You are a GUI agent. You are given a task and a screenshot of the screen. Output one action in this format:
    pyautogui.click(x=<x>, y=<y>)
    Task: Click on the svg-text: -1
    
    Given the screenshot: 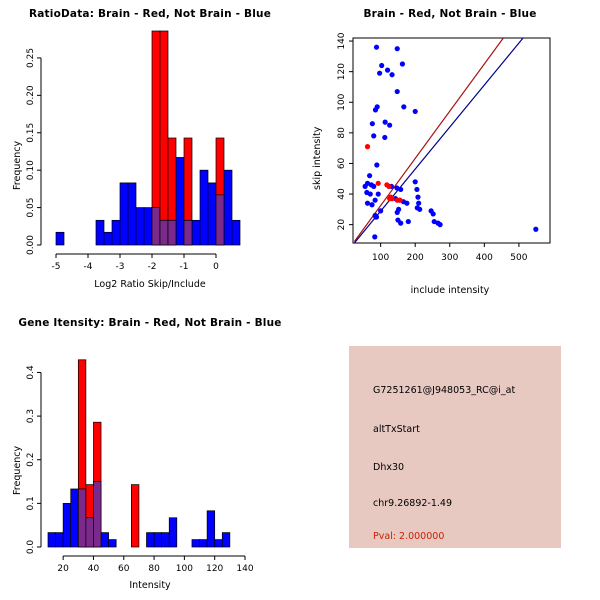 What is the action you would take?
    pyautogui.click(x=184, y=267)
    